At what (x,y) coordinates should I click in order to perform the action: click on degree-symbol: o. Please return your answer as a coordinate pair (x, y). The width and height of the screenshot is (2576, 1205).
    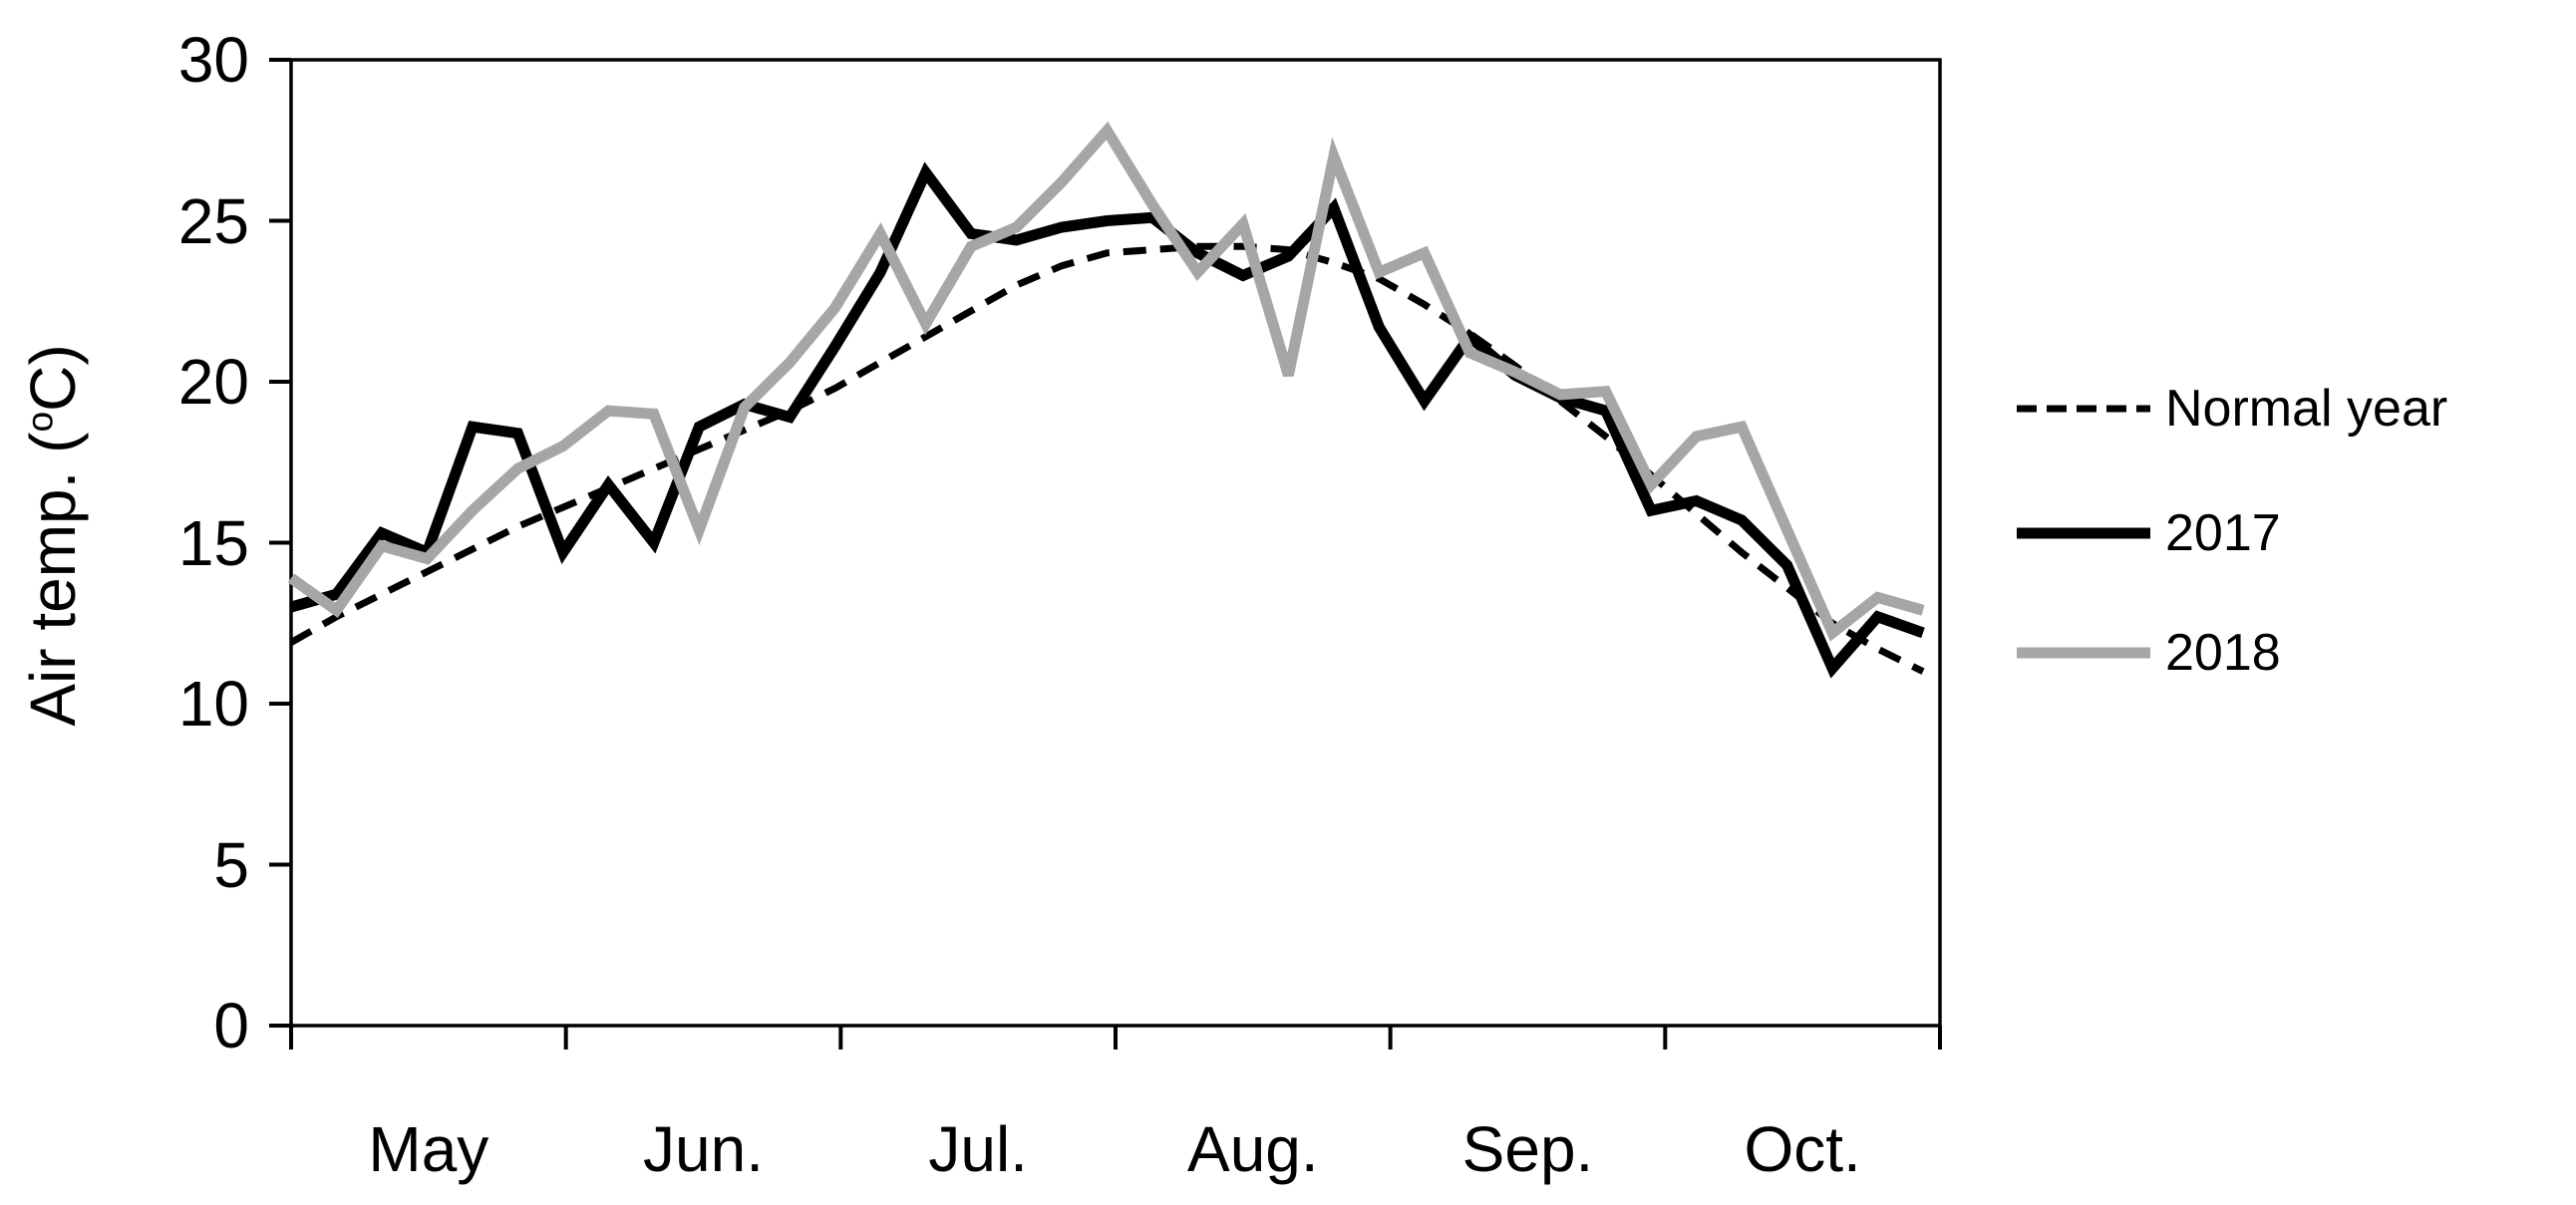
    Looking at the image, I should click on (39, 422).